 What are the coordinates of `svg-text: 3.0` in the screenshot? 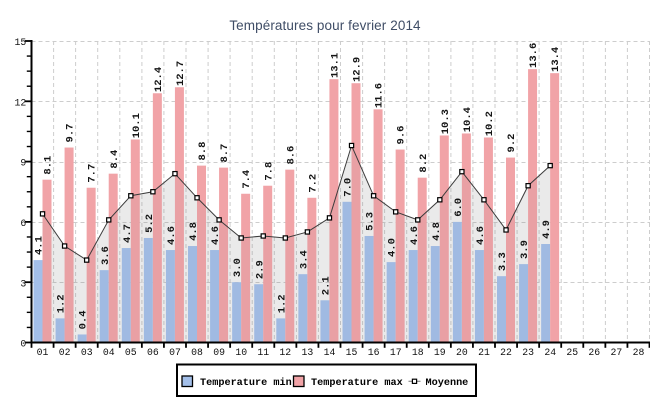 It's located at (238, 267).